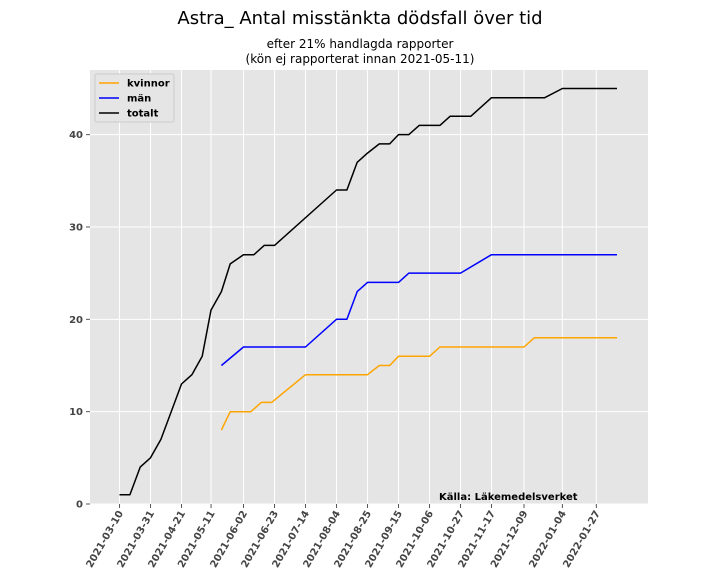  I want to click on legend-label-totalt: totalt, so click(143, 114).